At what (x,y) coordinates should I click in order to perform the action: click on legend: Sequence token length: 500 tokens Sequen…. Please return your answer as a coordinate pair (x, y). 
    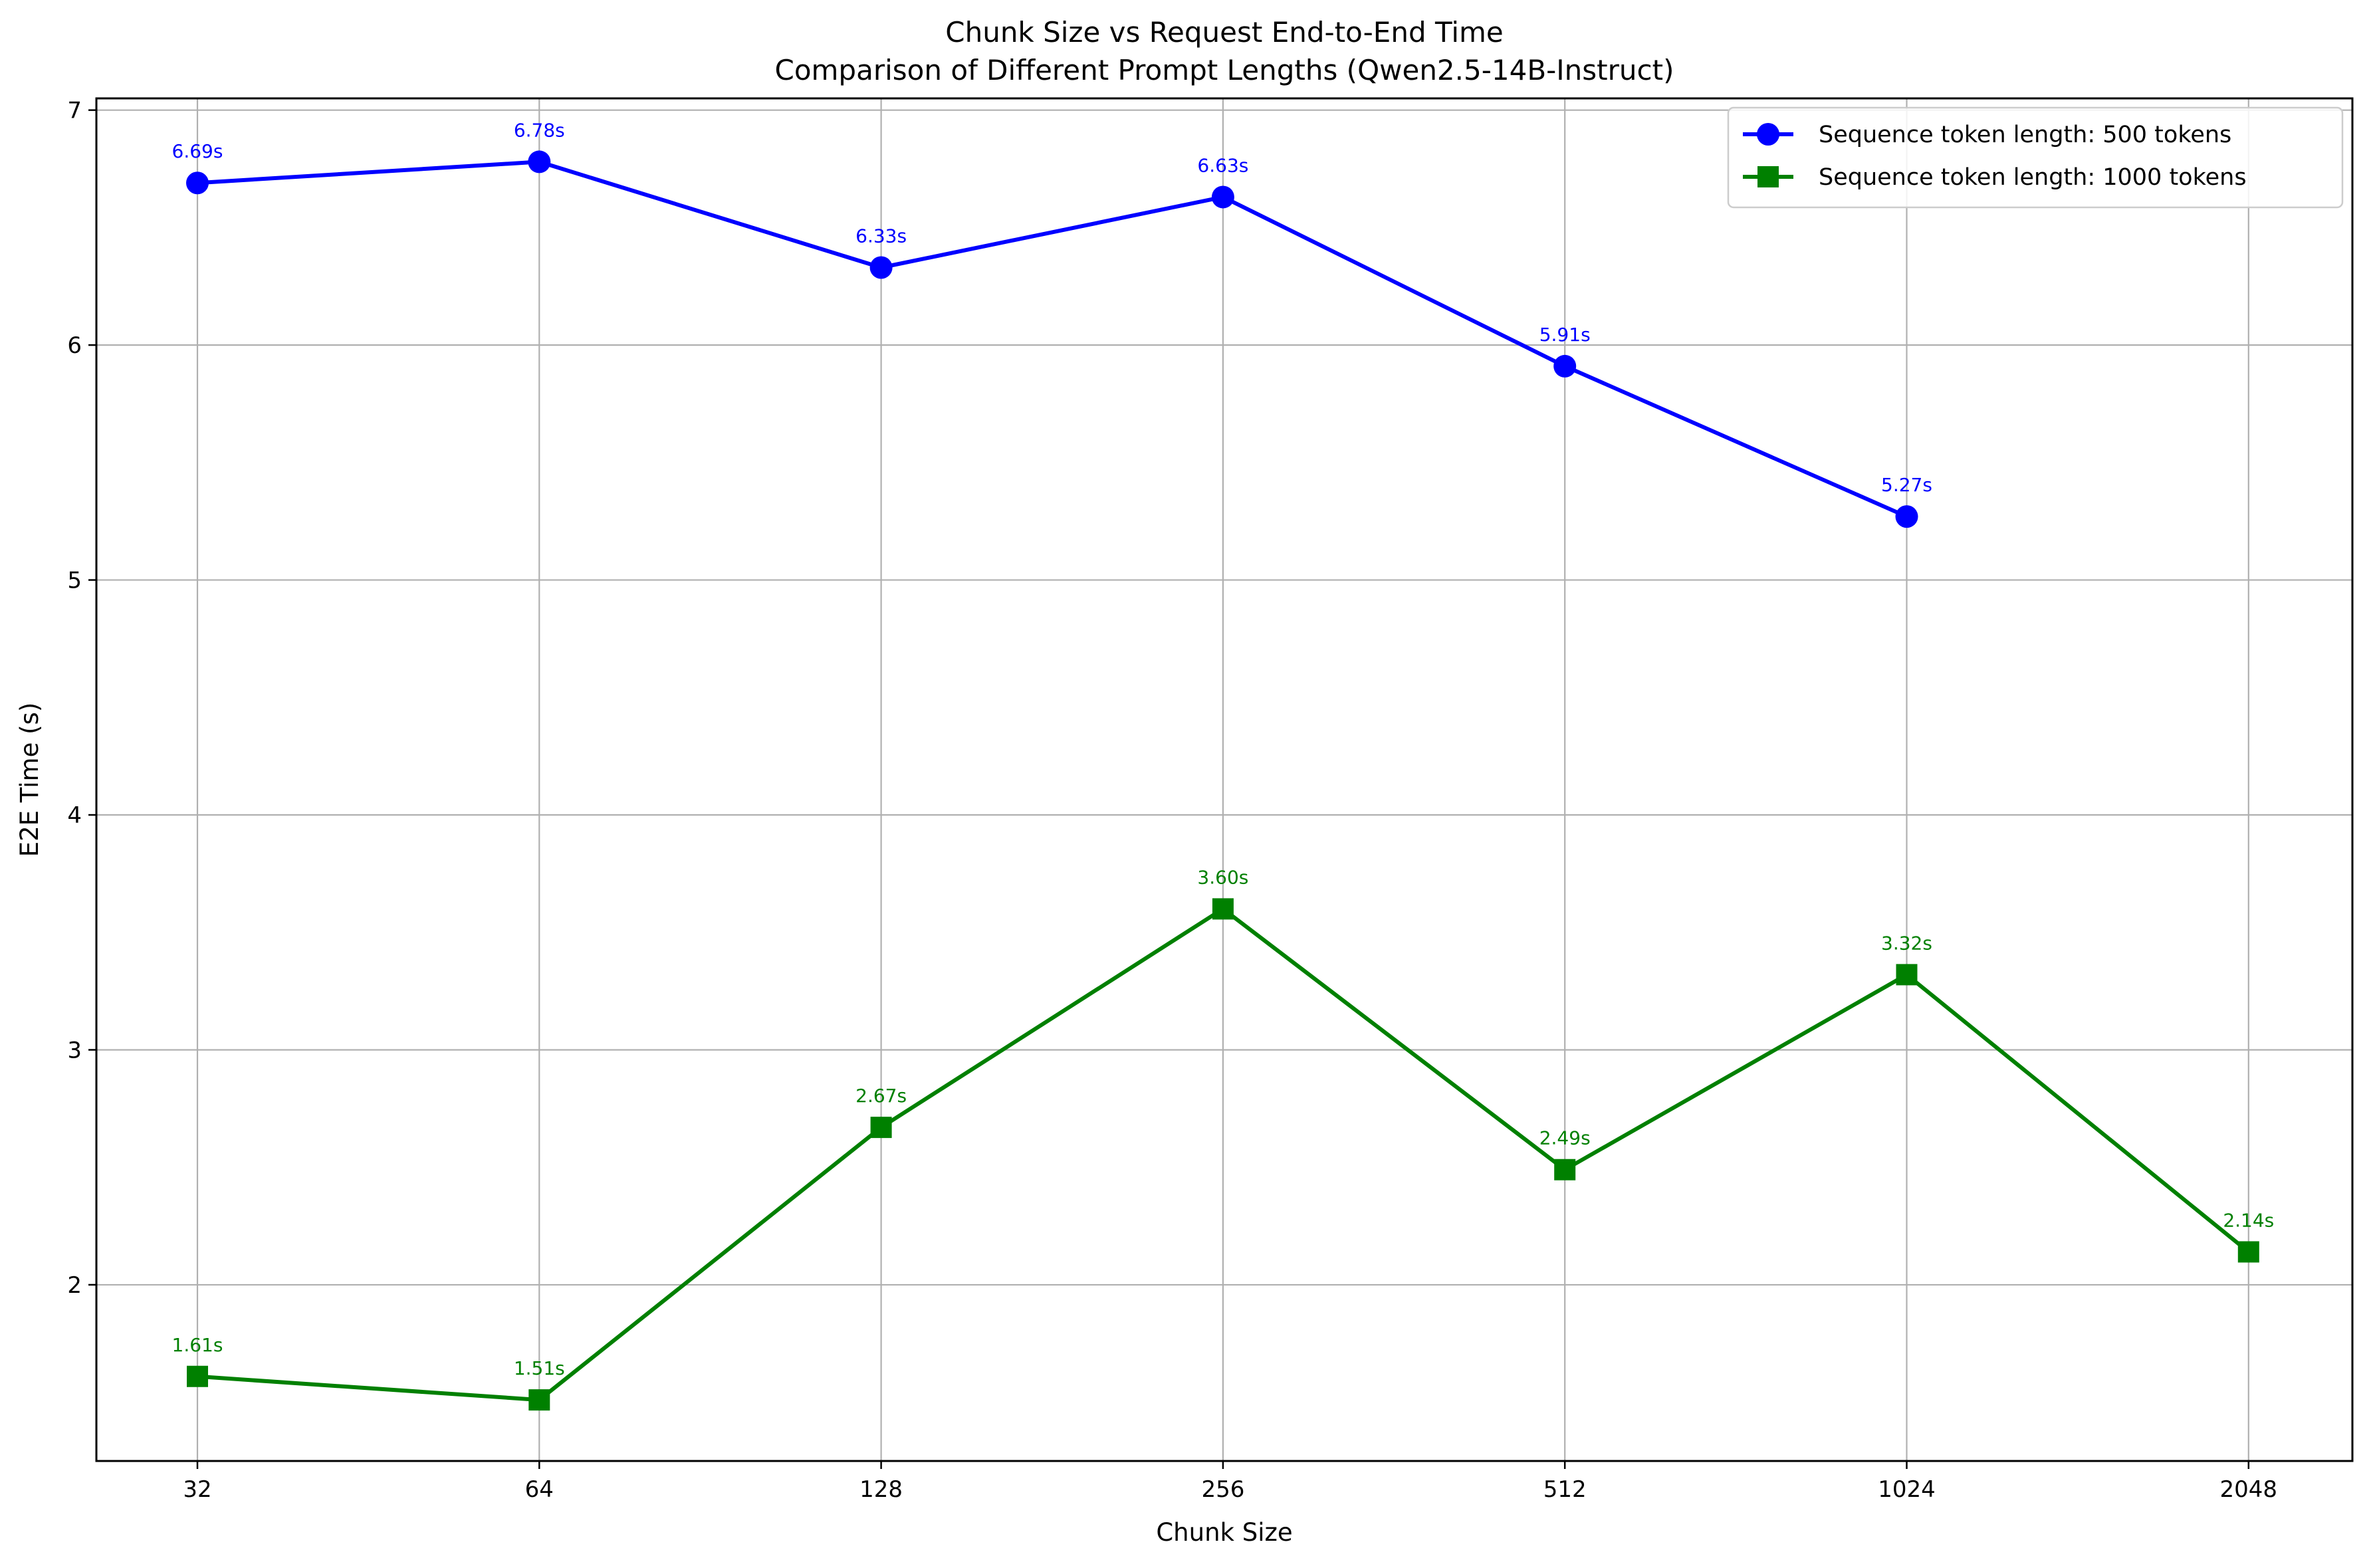
    Looking at the image, I should click on (2035, 157).